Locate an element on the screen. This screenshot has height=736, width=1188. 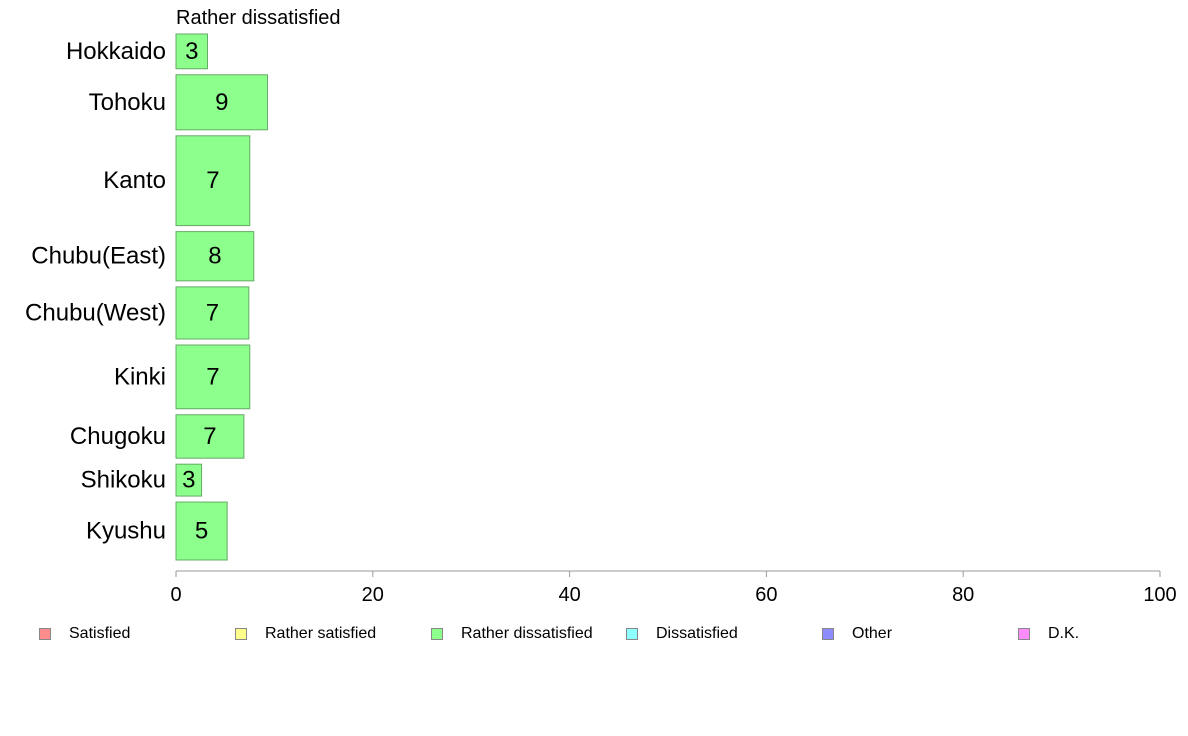
bar-chubu-east- is located at coordinates (215, 256).